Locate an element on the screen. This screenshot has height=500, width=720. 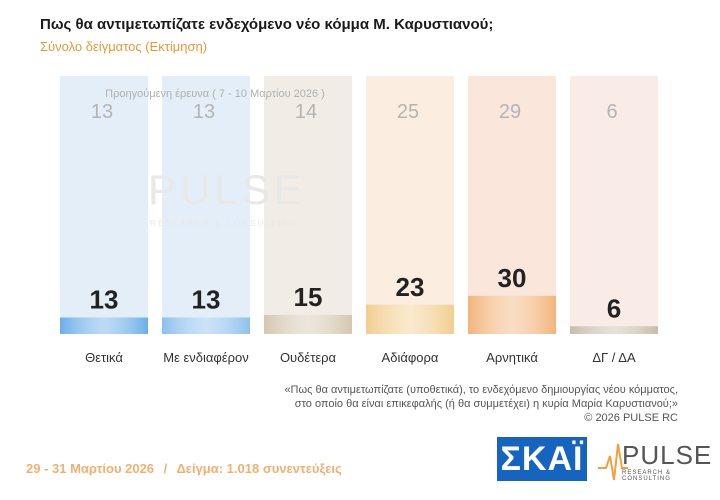
bar-value-label: 6 is located at coordinates (614, 308).